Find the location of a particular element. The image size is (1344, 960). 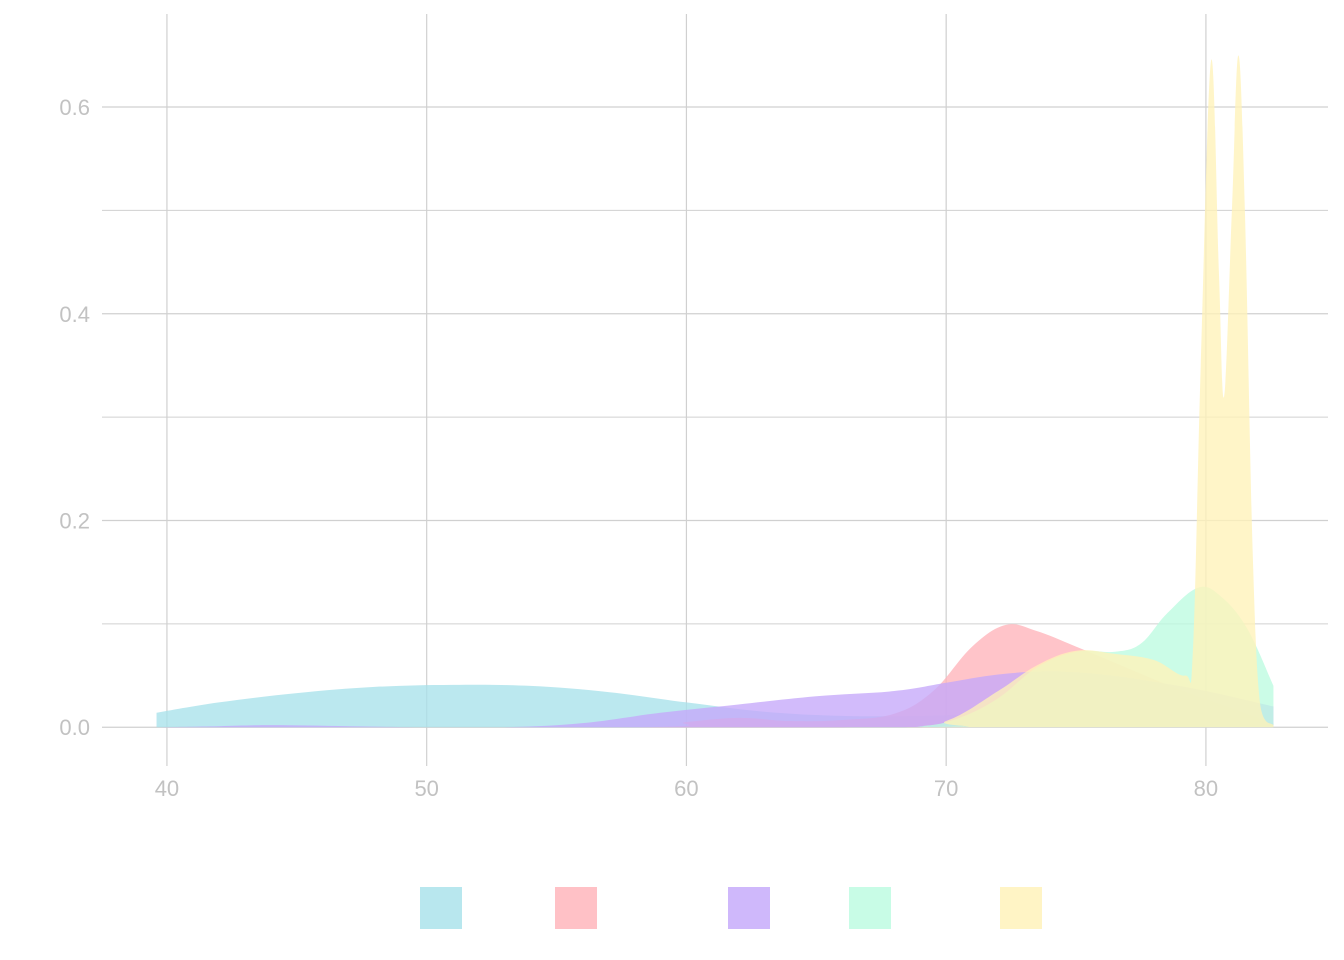

x-axis-tick-labels: 40 50 60 70 80 is located at coordinates (686, 788).